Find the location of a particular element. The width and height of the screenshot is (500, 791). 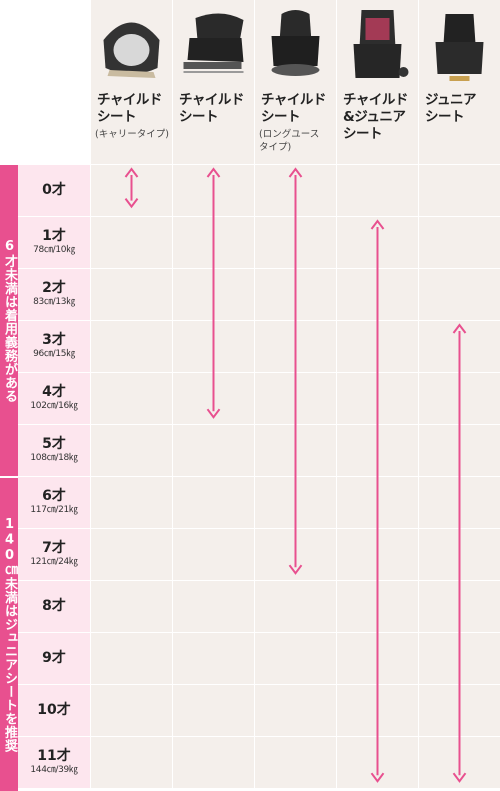

category-bar-under-140cm-text: 140㎝未満はジュニアシートを推奨 is located at coordinates (9, 634).